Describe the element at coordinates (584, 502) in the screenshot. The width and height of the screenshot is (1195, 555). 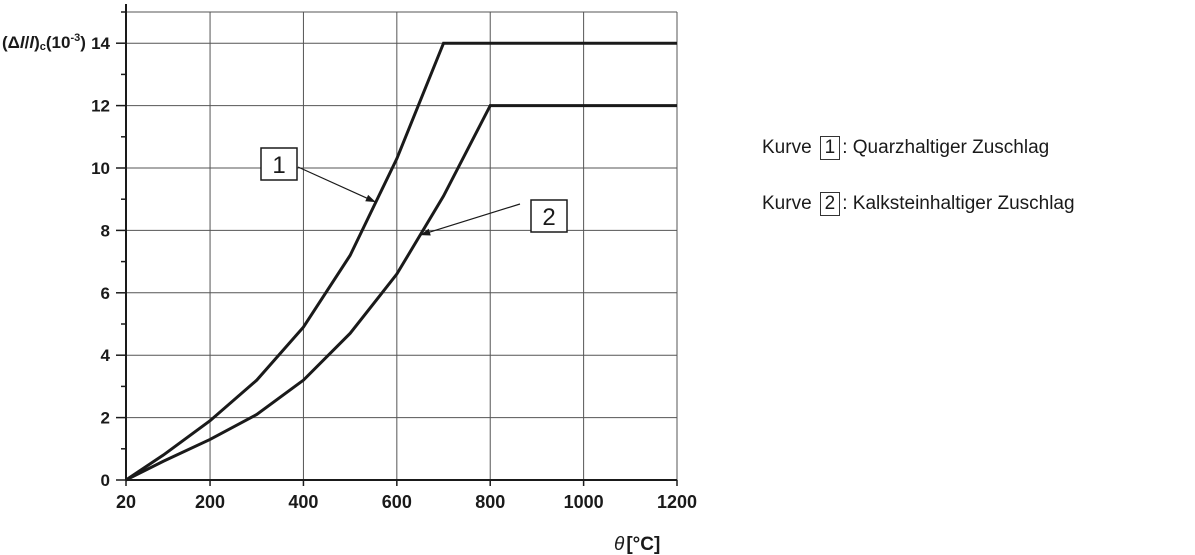
I see `x-tick-label: 1000` at that location.